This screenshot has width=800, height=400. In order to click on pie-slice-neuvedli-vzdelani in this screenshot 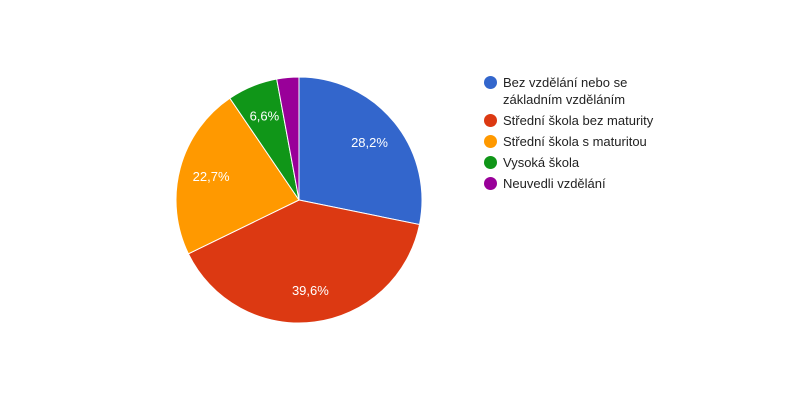, I will do `click(288, 138)`.